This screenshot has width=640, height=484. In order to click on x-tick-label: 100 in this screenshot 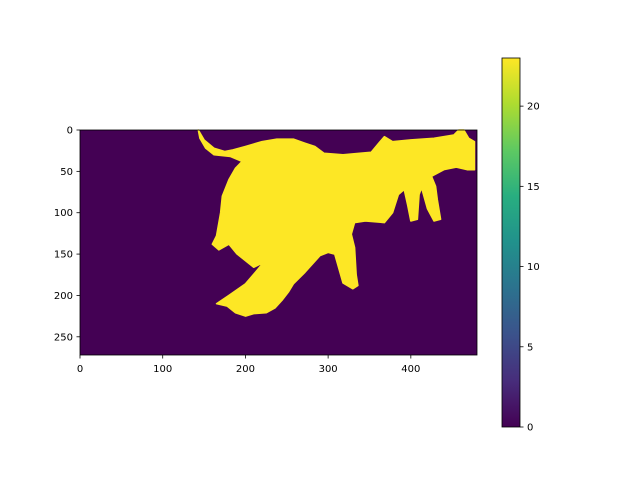, I will do `click(162, 369)`.